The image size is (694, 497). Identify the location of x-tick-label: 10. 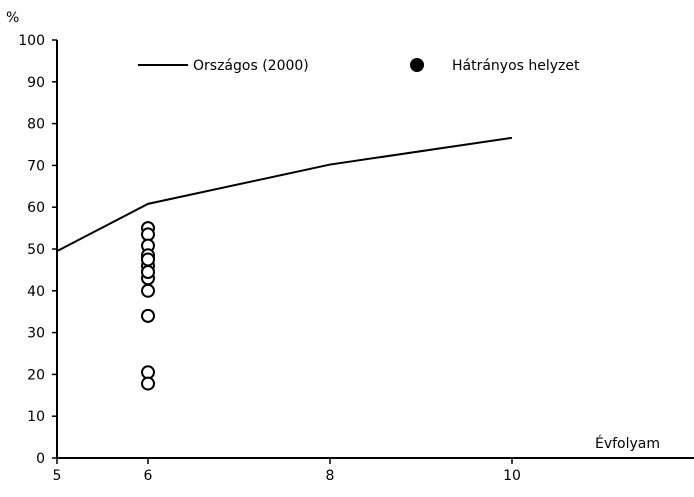
(512, 476).